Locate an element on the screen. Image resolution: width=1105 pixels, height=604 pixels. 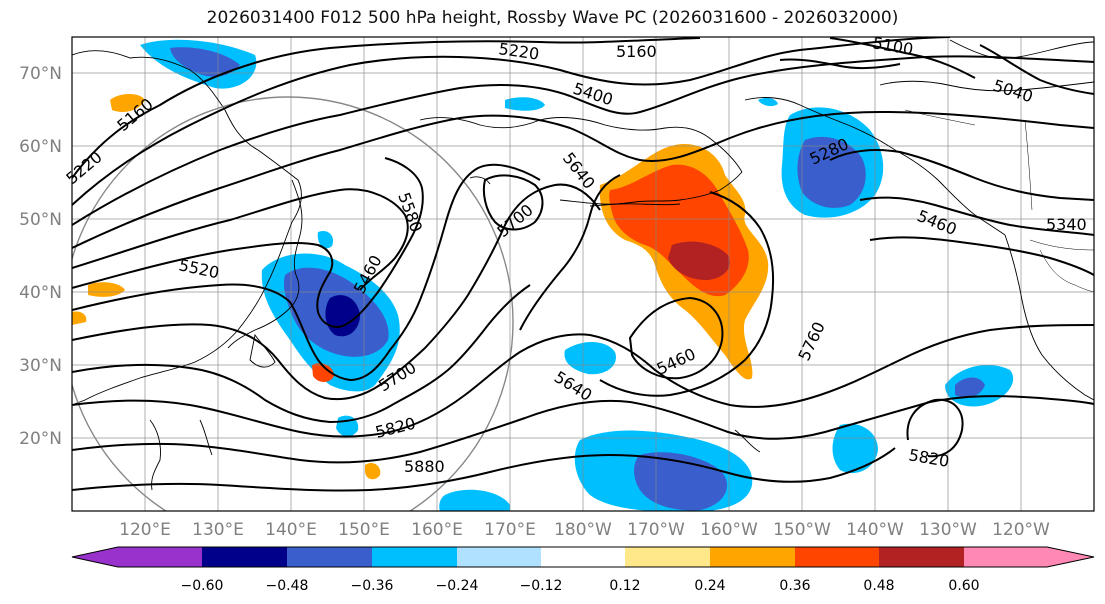
colorbar-tick: −0.48 is located at coordinates (287, 586).